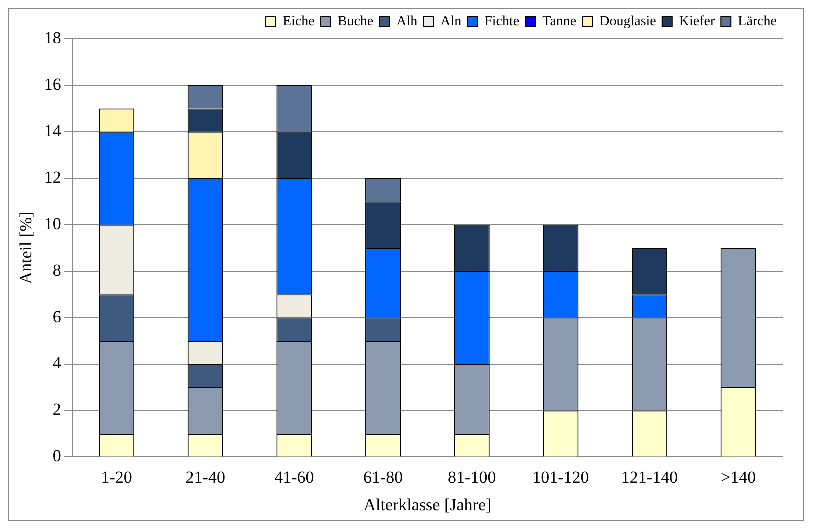  Describe the element at coordinates (502, 22) in the screenshot. I see `legend-label: Fichte` at that location.